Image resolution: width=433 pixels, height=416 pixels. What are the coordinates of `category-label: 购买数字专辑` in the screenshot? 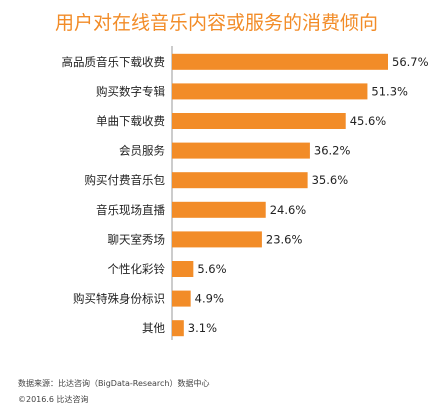 It's located at (130, 91).